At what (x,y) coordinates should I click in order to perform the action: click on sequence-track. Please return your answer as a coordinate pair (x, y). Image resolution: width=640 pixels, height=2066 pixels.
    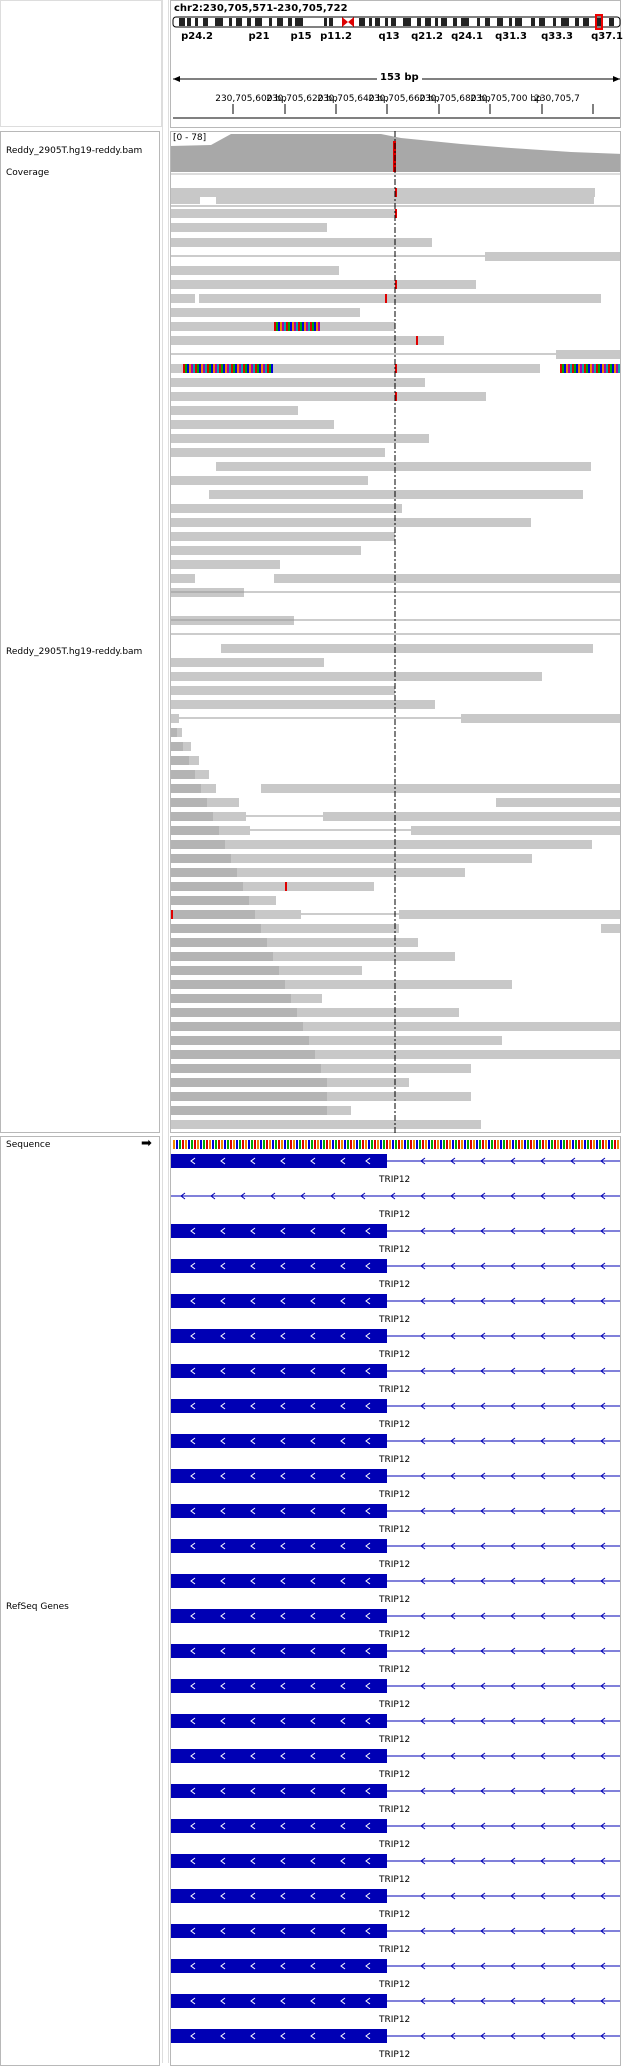
    Looking at the image, I should click on (396, 1144).